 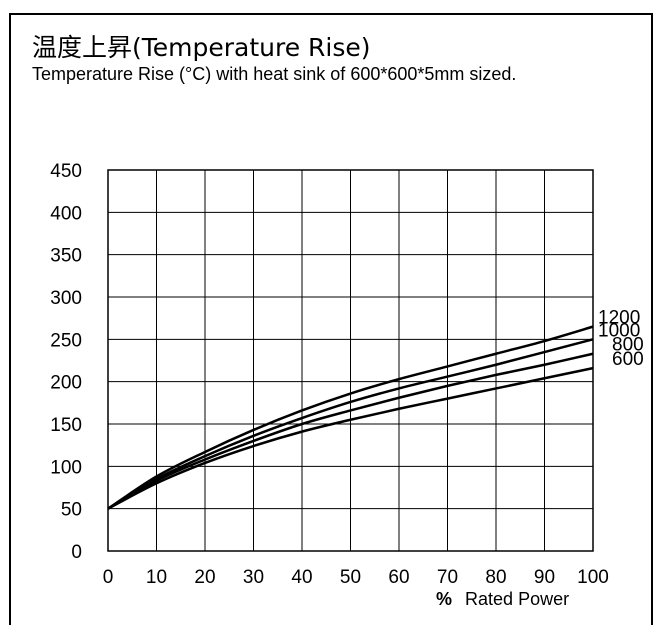 What do you see at coordinates (253, 577) in the screenshot?
I see `x-tick-label-30: 30` at bounding box center [253, 577].